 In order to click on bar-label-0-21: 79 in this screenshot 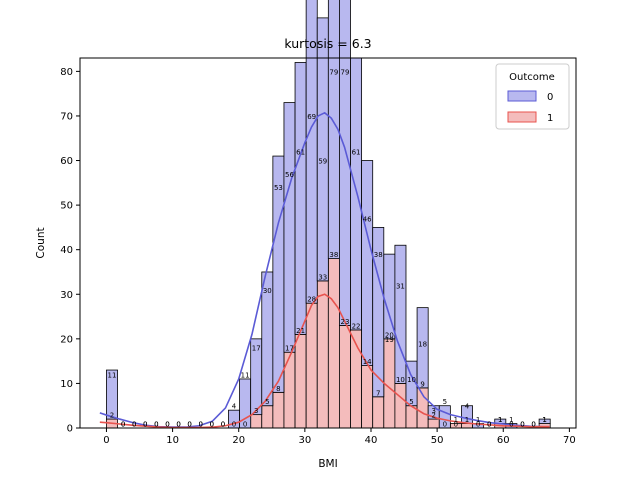, I will do `click(345, 72)`.